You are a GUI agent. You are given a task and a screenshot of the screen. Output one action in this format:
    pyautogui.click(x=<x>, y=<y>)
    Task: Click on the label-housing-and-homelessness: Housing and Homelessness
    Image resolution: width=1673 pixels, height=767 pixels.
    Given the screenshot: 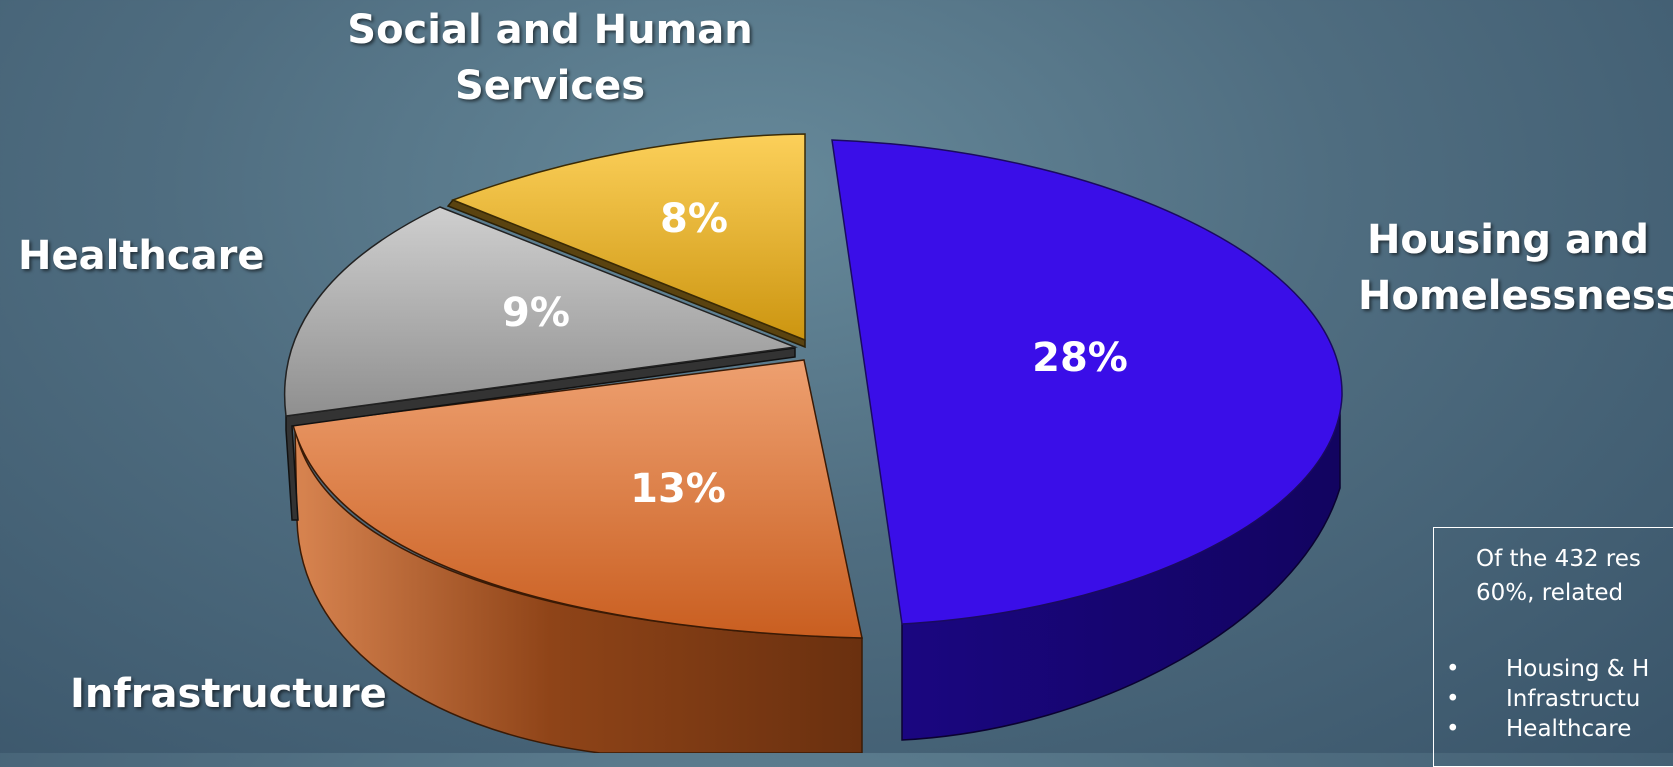 What is the action you would take?
    pyautogui.click(x=1515, y=268)
    